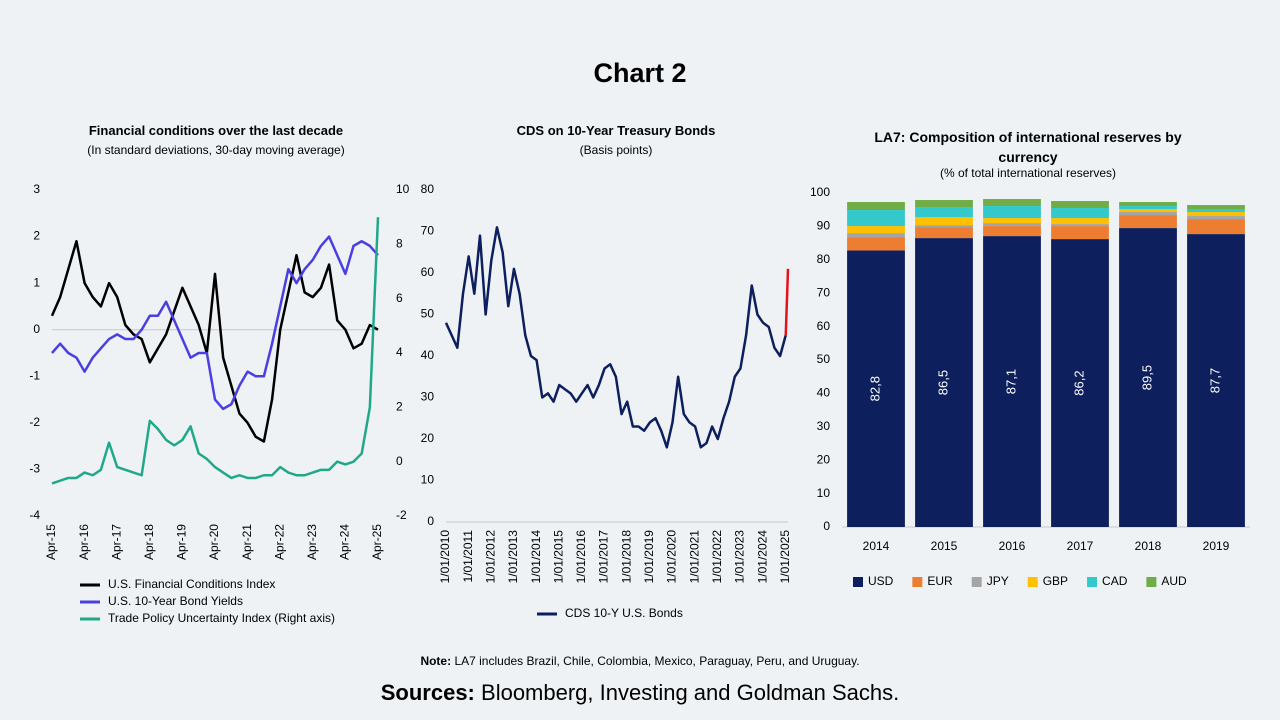 The image size is (1280, 720). I want to click on x-tick-label: Apr-21, so click(247, 542).